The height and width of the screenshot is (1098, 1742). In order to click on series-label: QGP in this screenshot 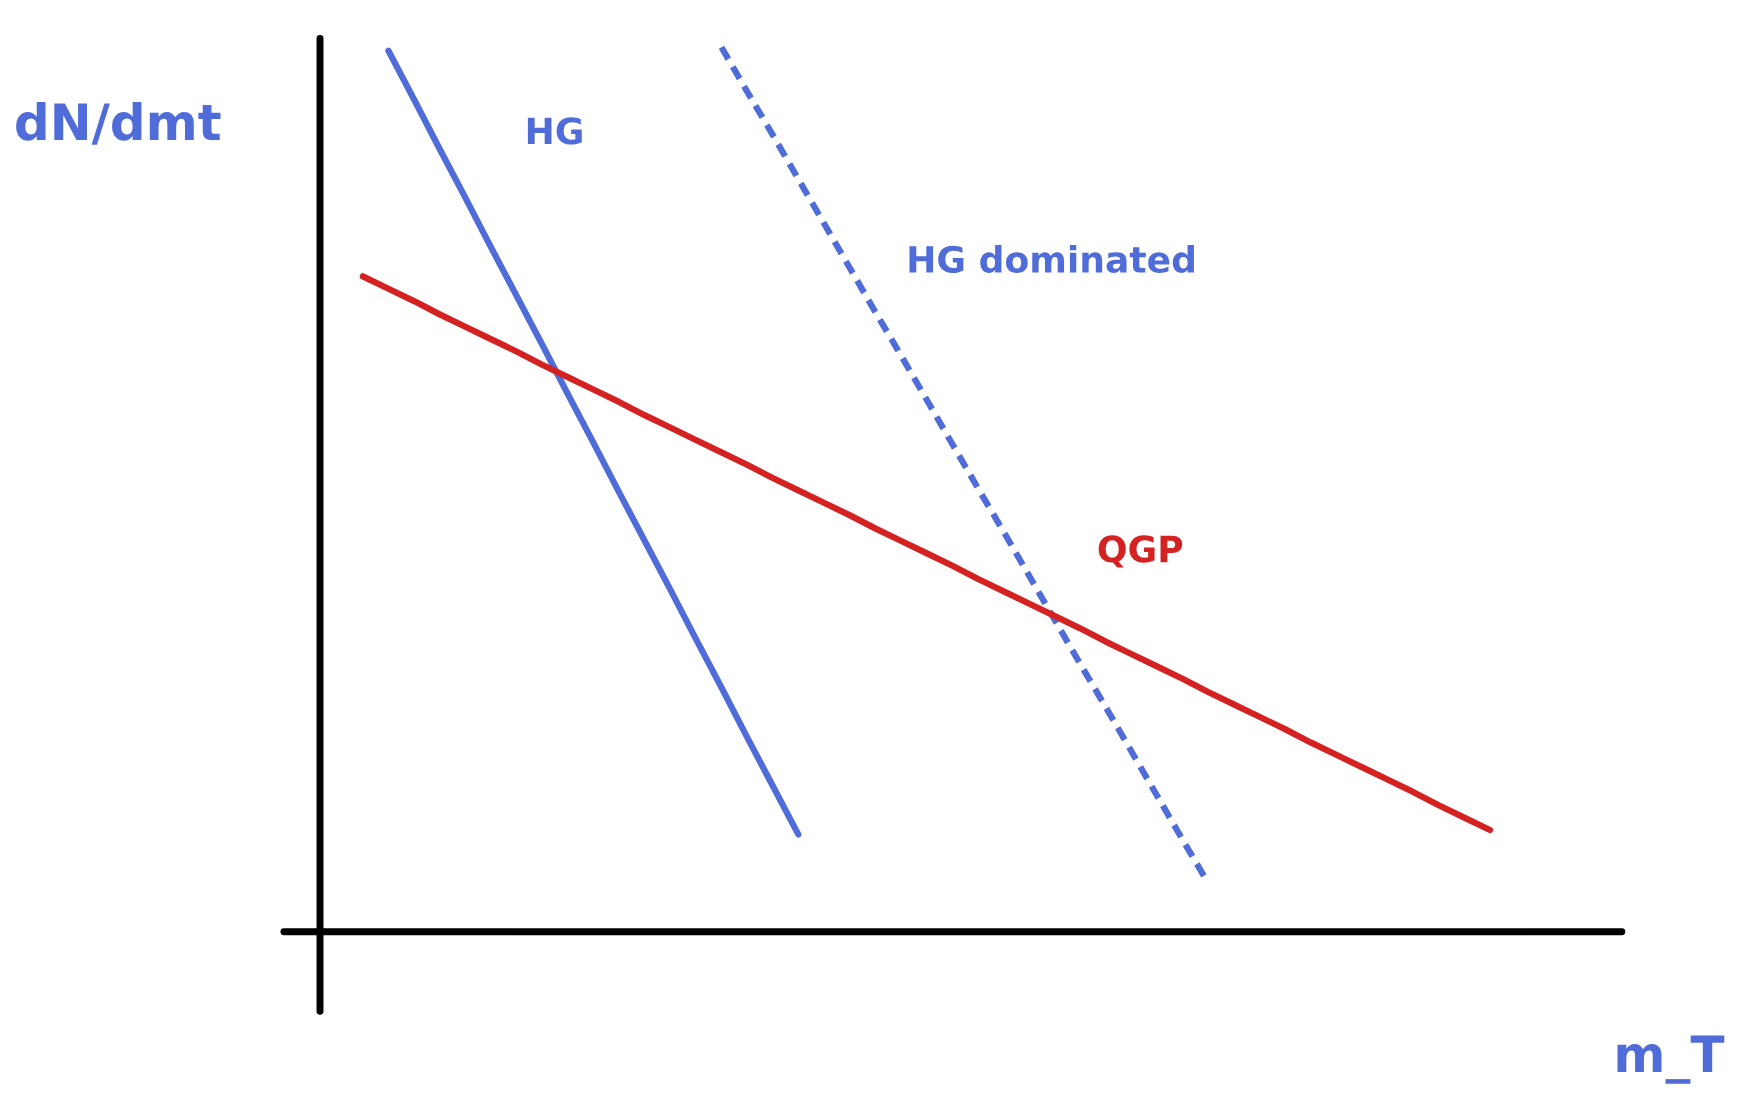, I will do `click(1140, 551)`.